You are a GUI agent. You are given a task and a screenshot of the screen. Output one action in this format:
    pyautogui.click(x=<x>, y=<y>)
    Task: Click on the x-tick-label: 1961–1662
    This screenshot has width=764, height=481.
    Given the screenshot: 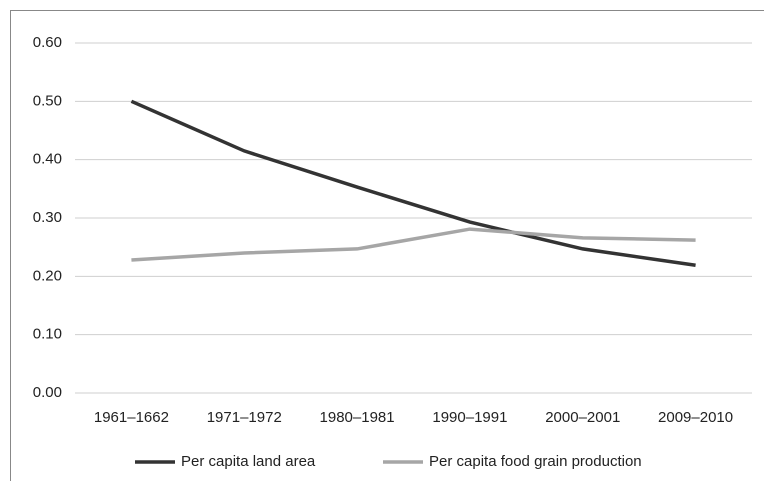 What is the action you would take?
    pyautogui.click(x=131, y=417)
    